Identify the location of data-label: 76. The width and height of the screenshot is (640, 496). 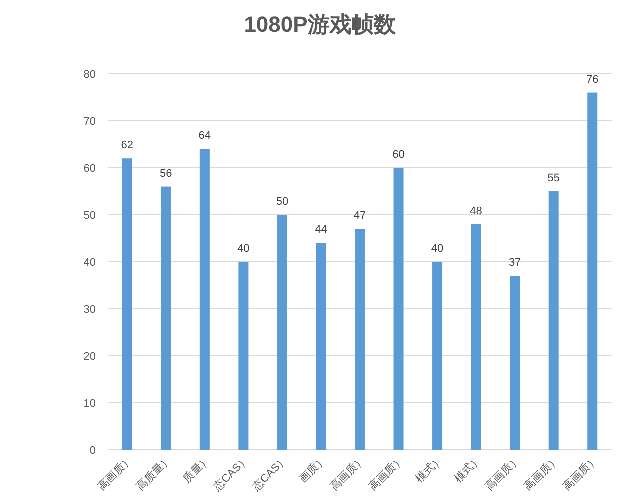
(592, 80).